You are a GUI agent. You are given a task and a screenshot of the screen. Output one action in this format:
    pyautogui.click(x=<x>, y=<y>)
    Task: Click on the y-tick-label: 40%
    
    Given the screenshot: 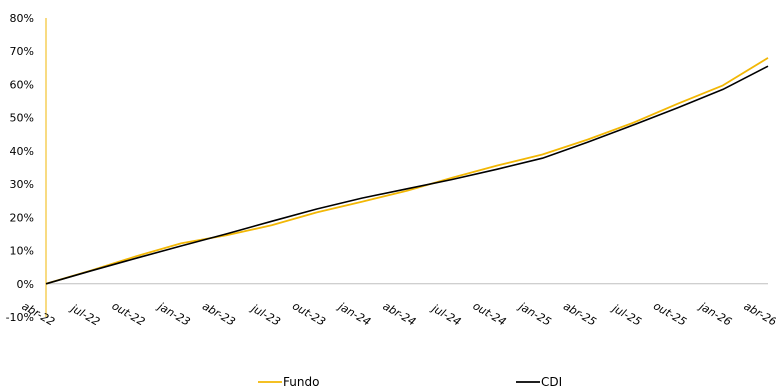 What is the action you would take?
    pyautogui.click(x=22, y=151)
    